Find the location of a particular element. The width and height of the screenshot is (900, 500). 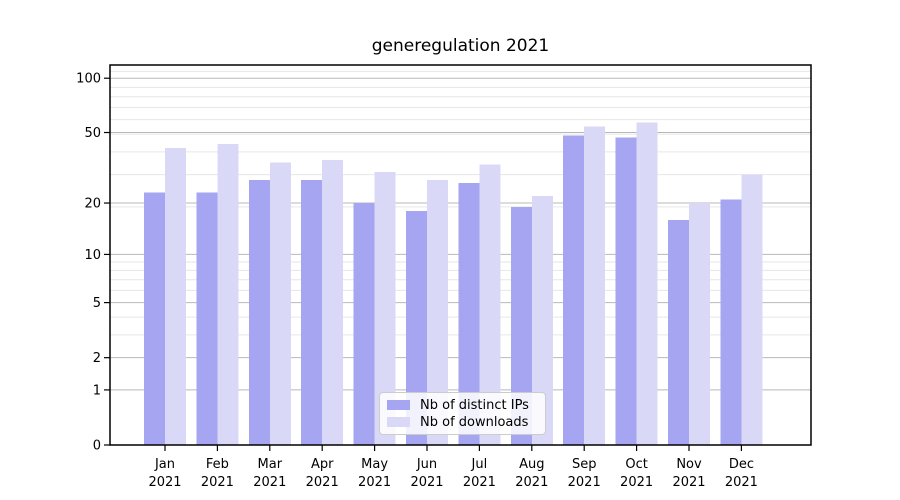

x-tick-label: Aug 2021 is located at coordinates (531, 473).